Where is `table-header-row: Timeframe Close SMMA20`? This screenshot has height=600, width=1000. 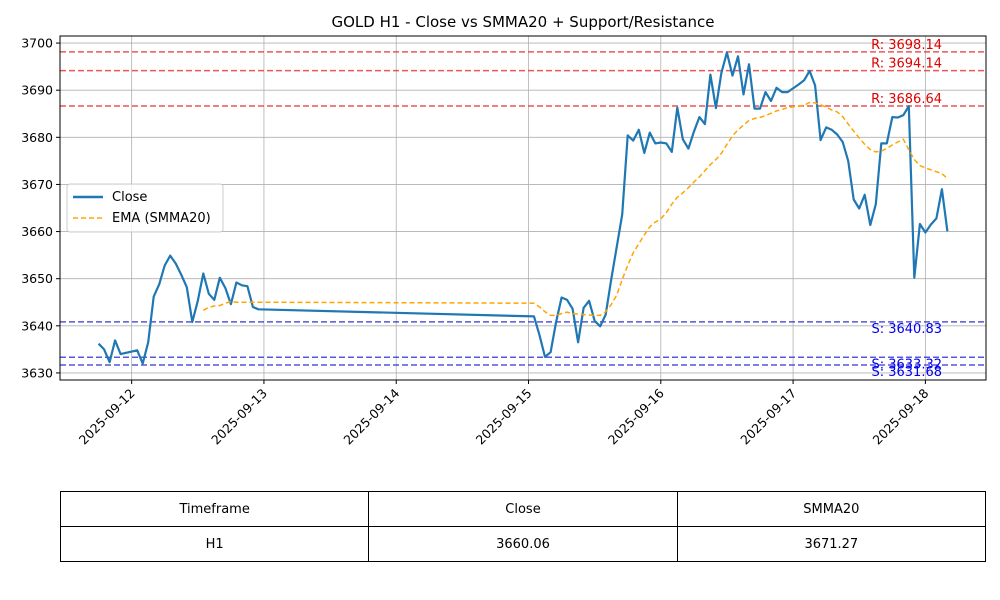 table-header-row: Timeframe Close SMMA20 is located at coordinates (523, 509).